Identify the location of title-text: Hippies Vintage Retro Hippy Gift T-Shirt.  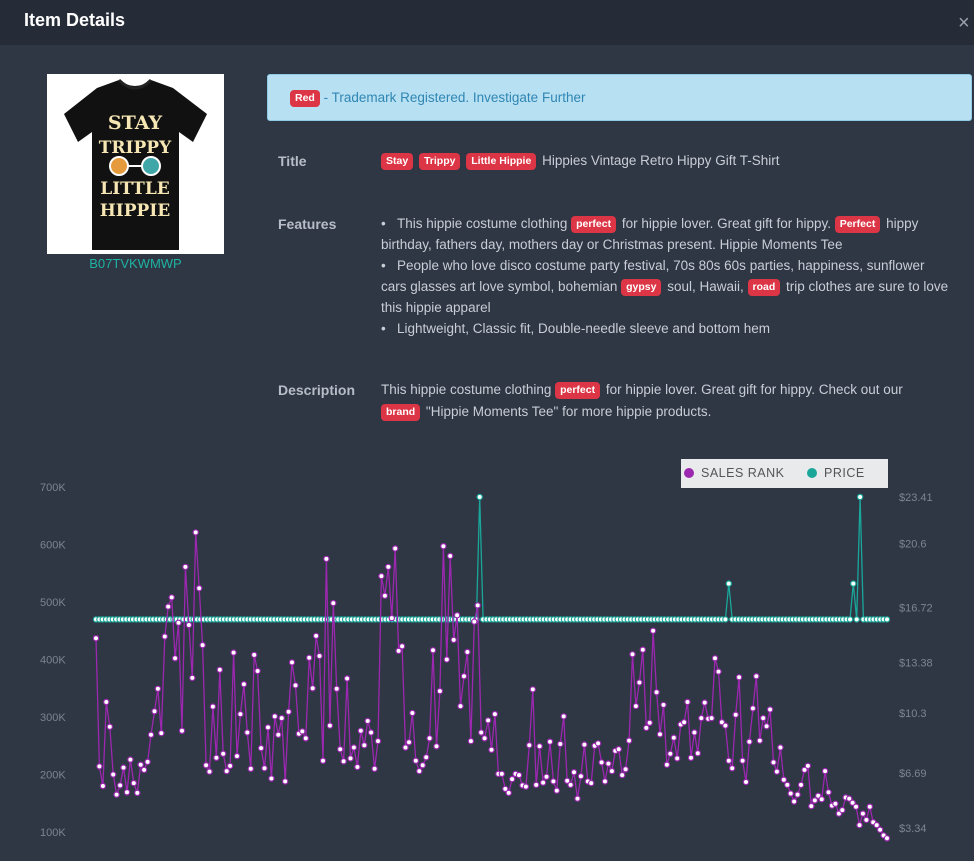
(661, 160).